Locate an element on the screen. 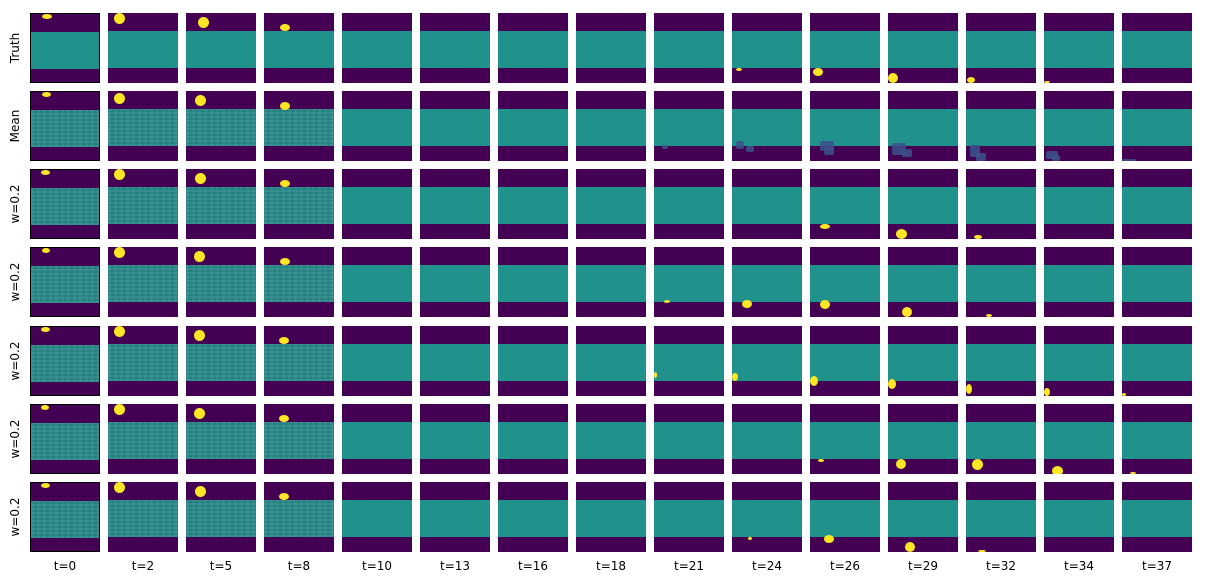 The image size is (1205, 582). column-label: t=2 is located at coordinates (143, 566).